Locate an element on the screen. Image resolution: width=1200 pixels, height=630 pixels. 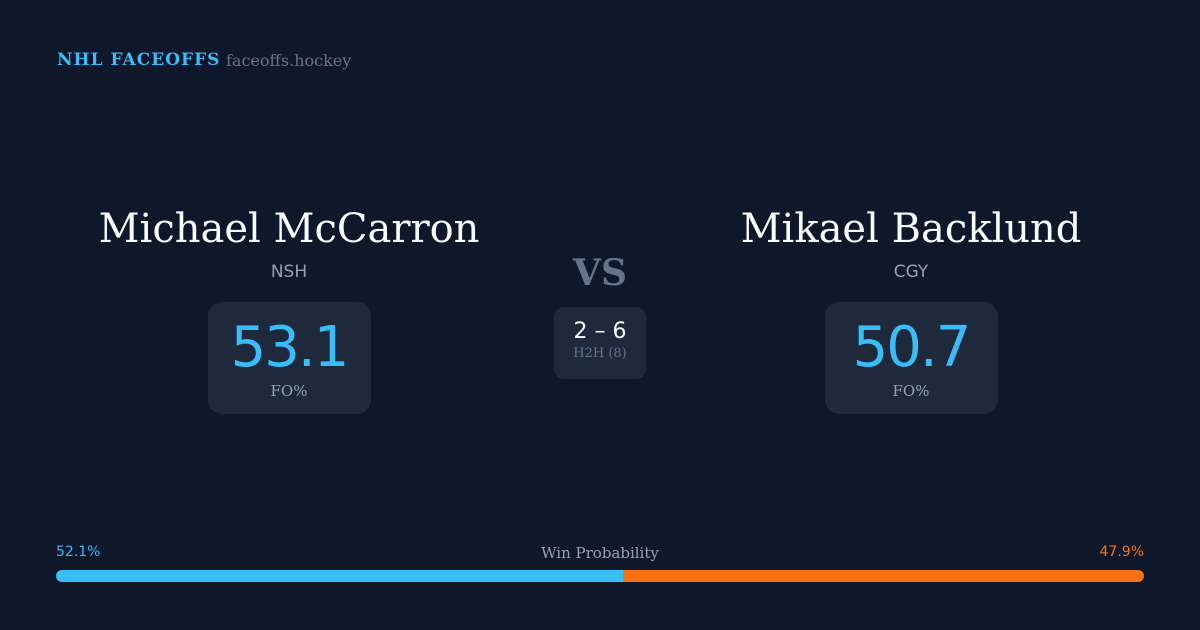
fo-value: 50.7 is located at coordinates (912, 347).